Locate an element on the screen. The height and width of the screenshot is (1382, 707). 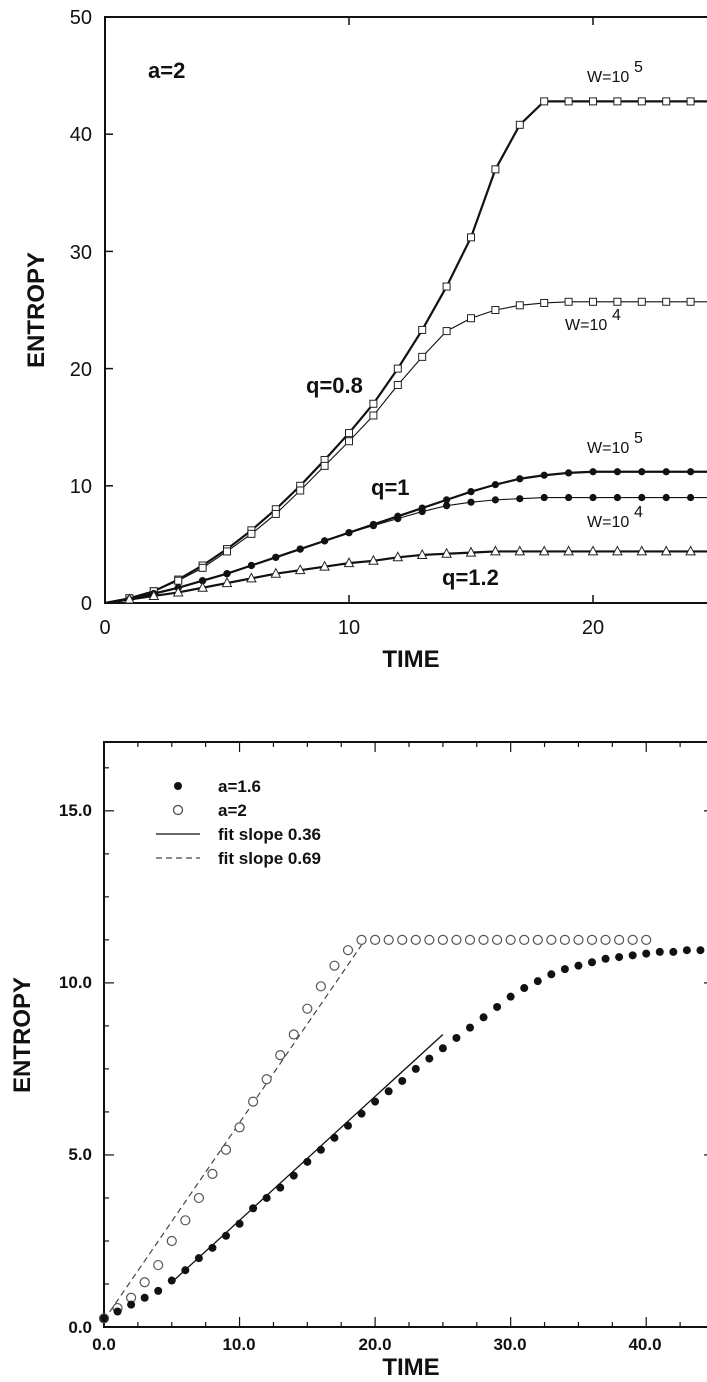
bottom-xtick-label: 30.0 is located at coordinates (509, 1344).